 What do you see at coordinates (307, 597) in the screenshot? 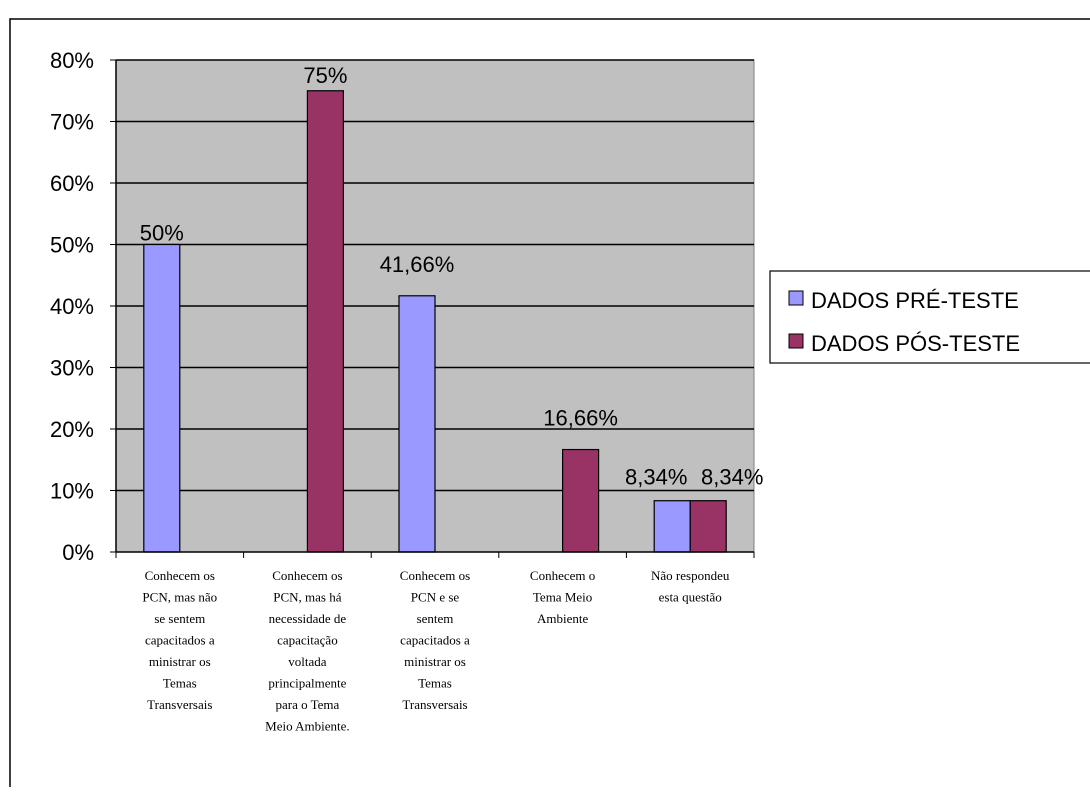
I see `x-category-line: PCN, mas há` at bounding box center [307, 597].